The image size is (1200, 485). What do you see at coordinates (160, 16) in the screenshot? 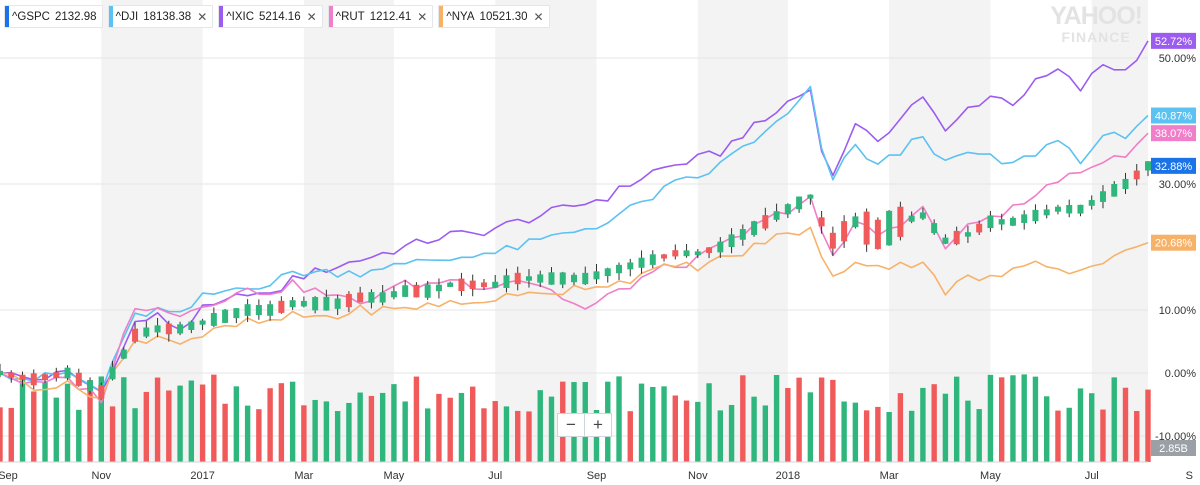
I see `legend-chip-dji: ^DJI 18138.38 ✕` at bounding box center [160, 16].